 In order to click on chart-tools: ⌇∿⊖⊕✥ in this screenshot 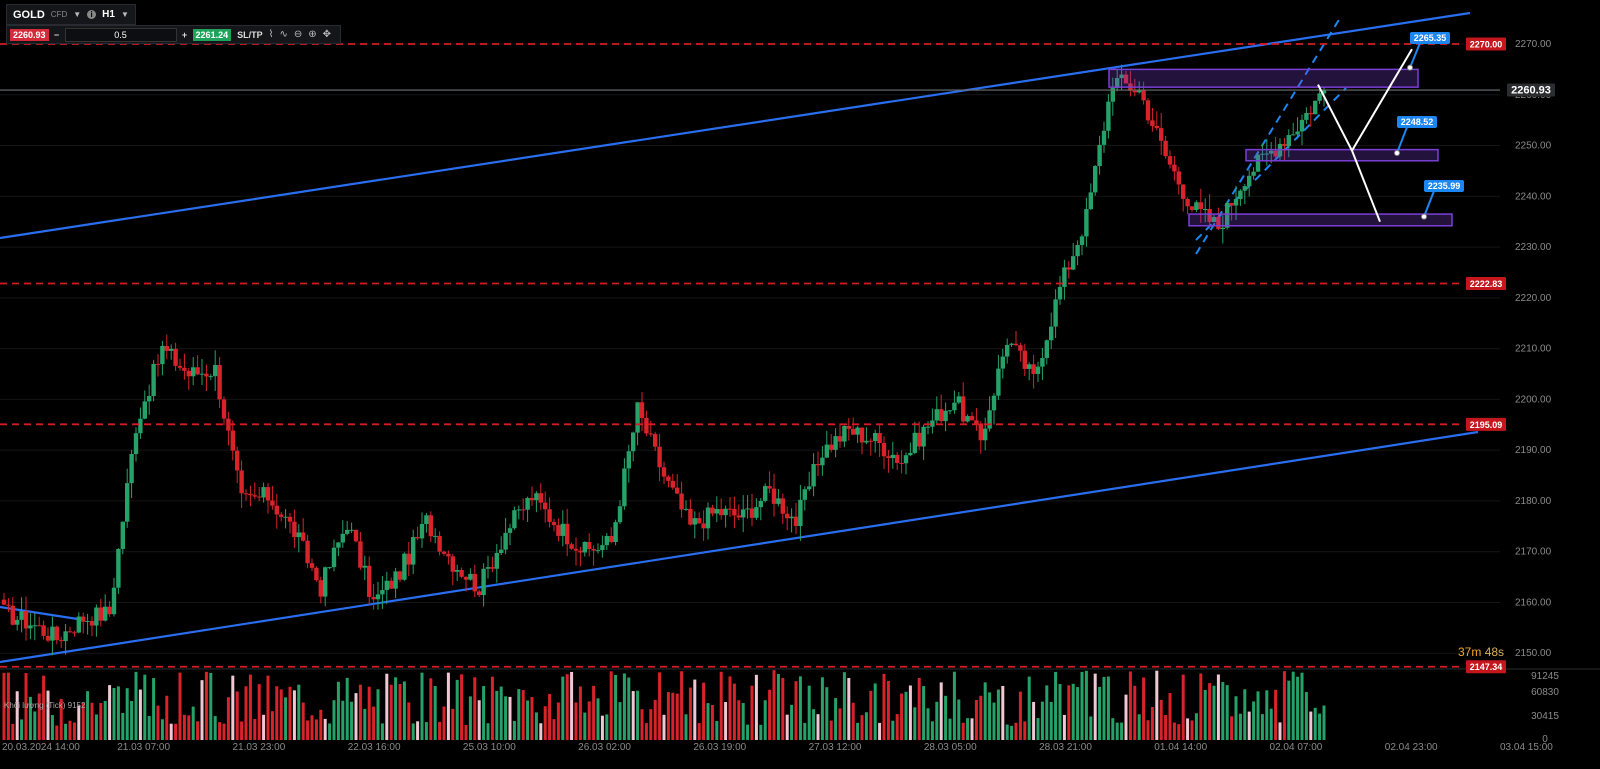, I will do `click(303, 34)`.